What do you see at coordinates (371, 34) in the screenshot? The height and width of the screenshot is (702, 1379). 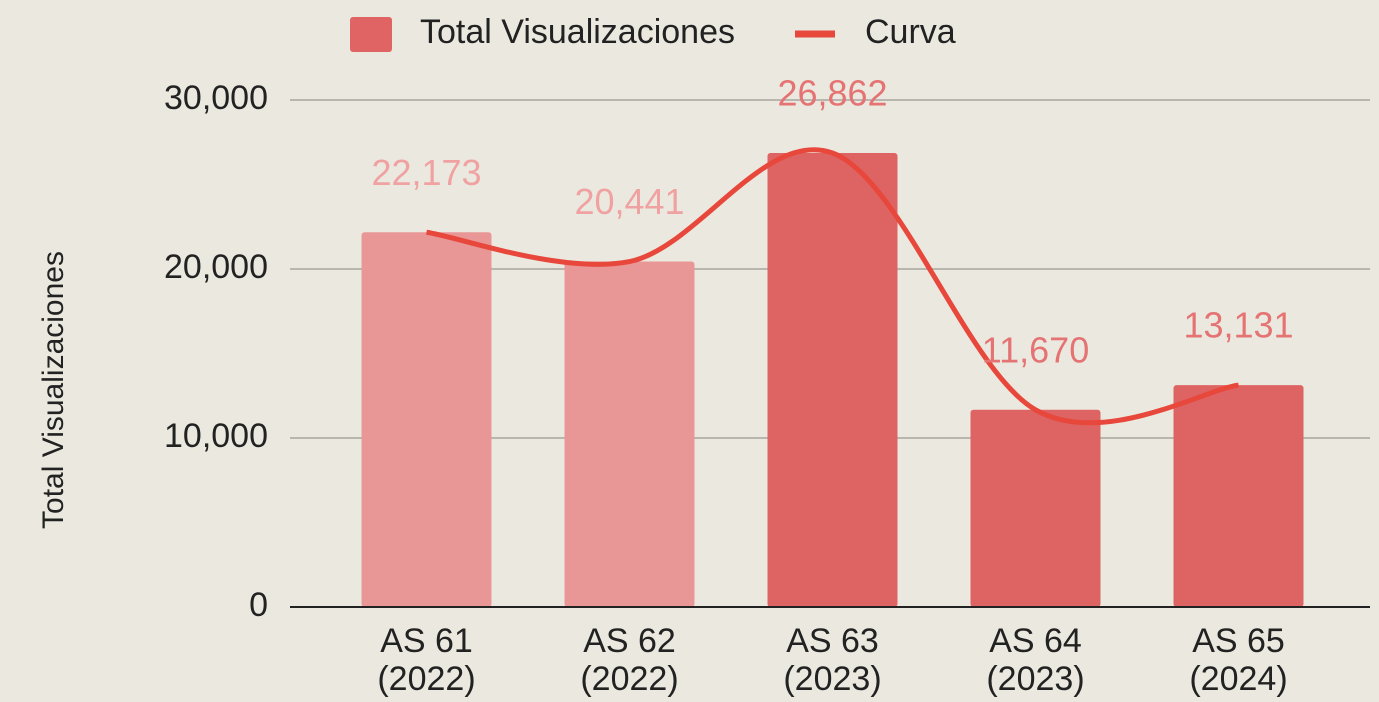 I see `legend-swatch` at bounding box center [371, 34].